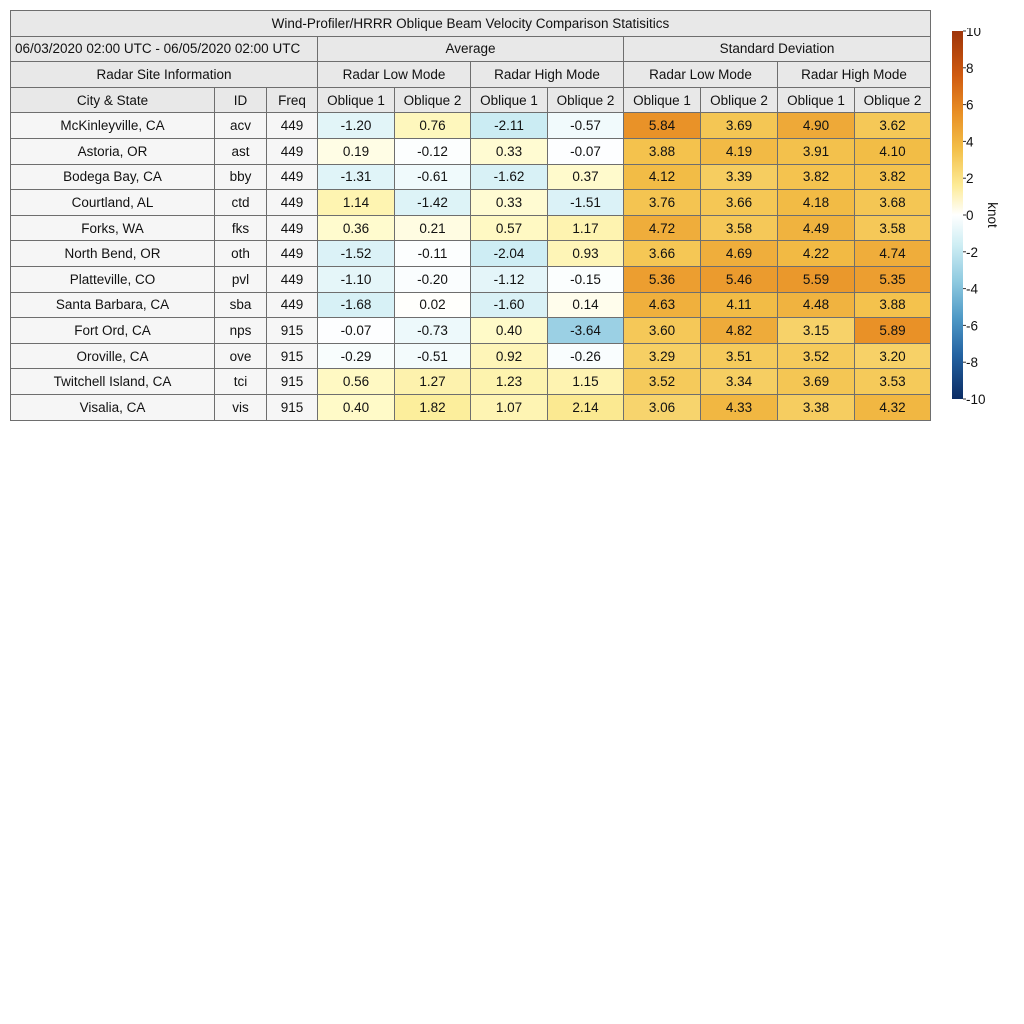  I want to click on value-cell: 1.15, so click(585, 381).